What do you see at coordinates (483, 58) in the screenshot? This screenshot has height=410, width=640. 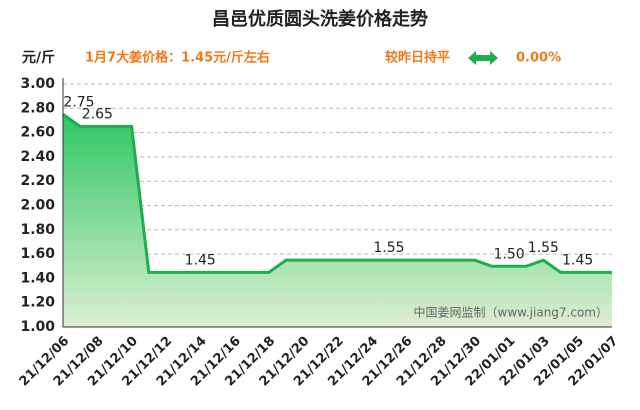 I see `change-arrow` at bounding box center [483, 58].